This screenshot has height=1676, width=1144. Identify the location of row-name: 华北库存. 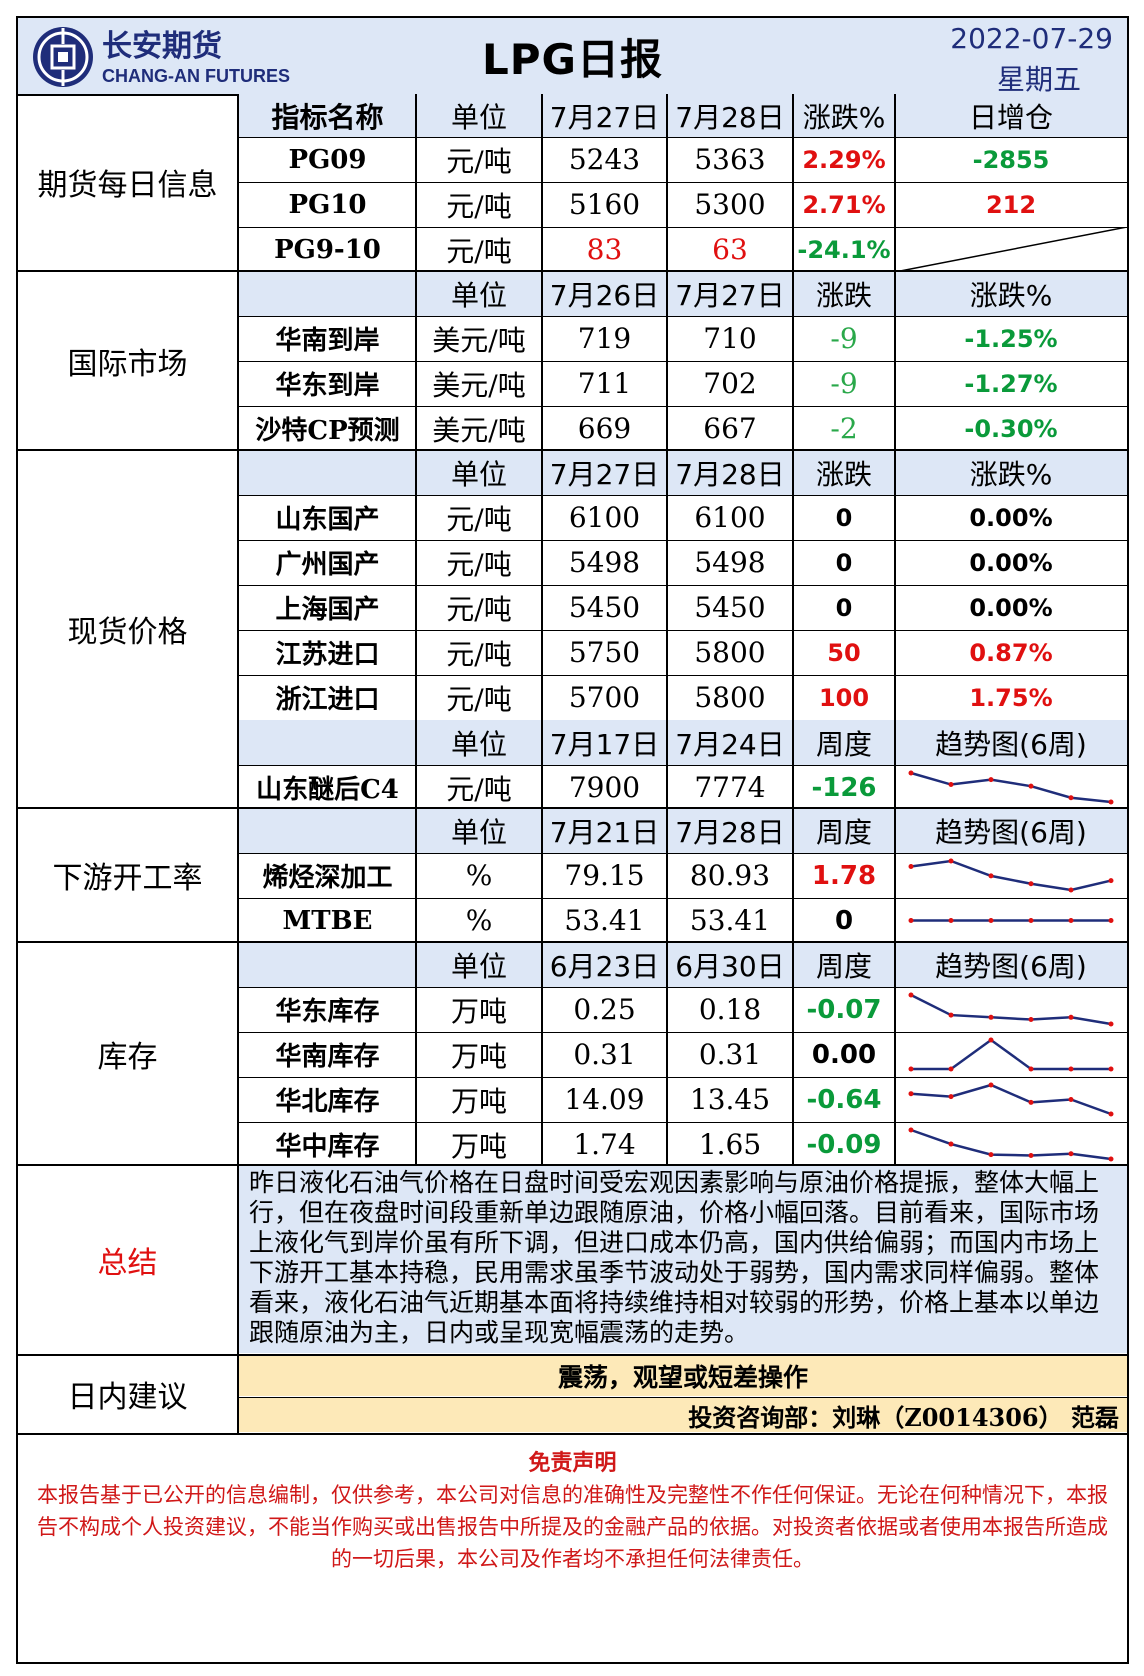
(327, 1102).